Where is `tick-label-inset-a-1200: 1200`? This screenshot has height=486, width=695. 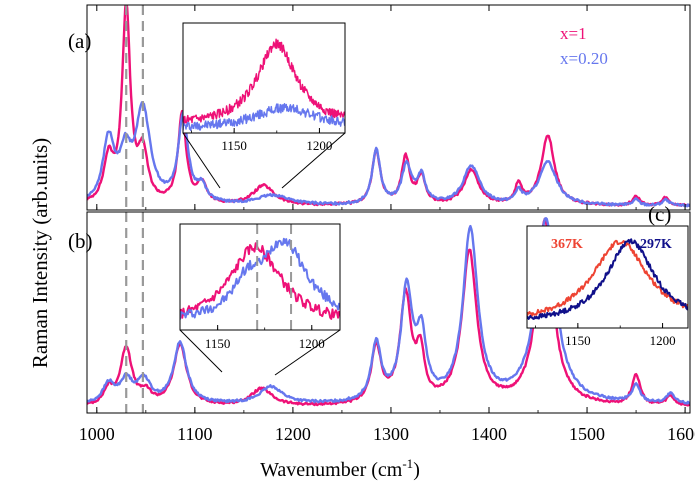 tick-label-inset-a-1200: 1200 is located at coordinates (319, 145).